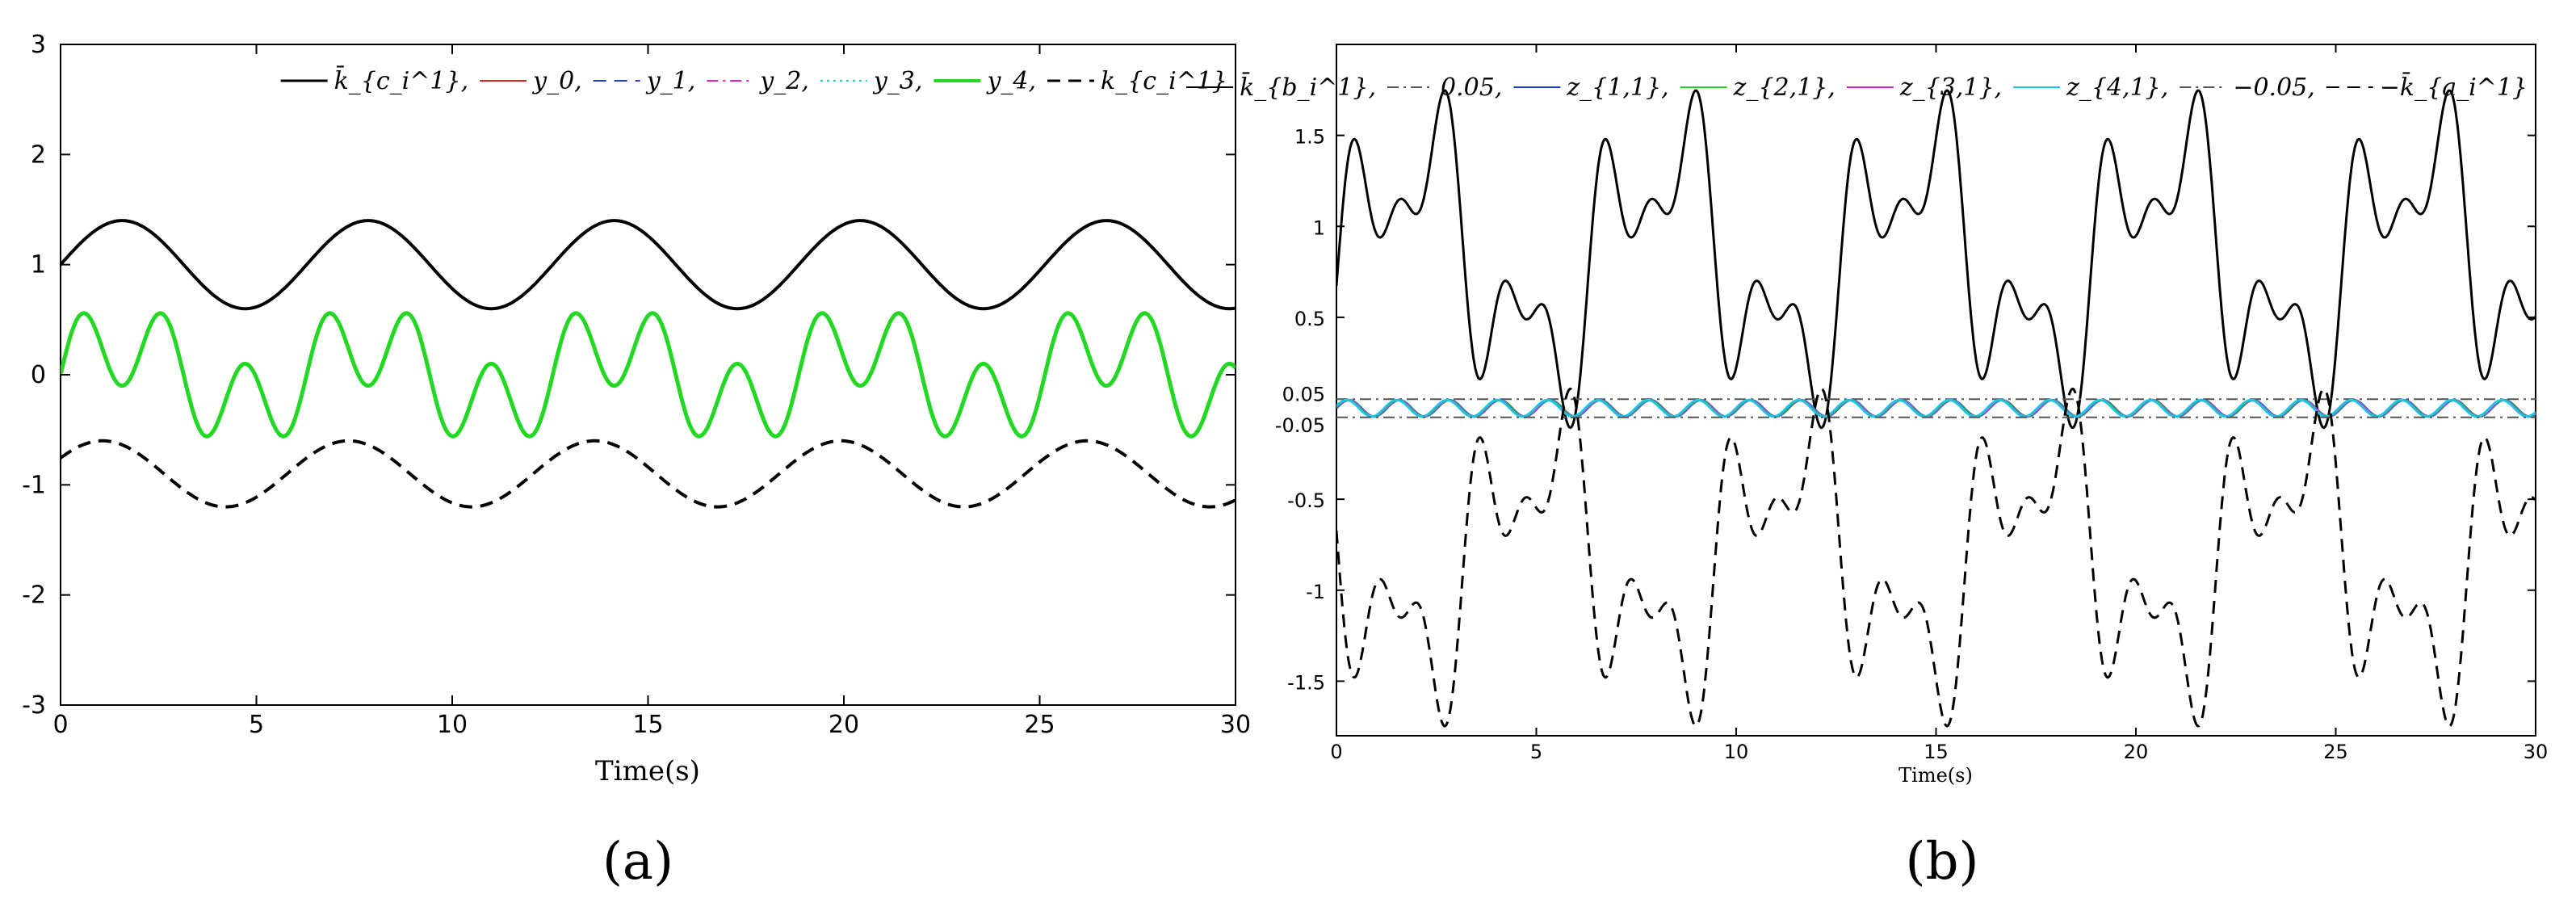 The image size is (2576, 911). What do you see at coordinates (556, 81) in the screenshot?
I see `legend-label-a-1: y_0,` at bounding box center [556, 81].